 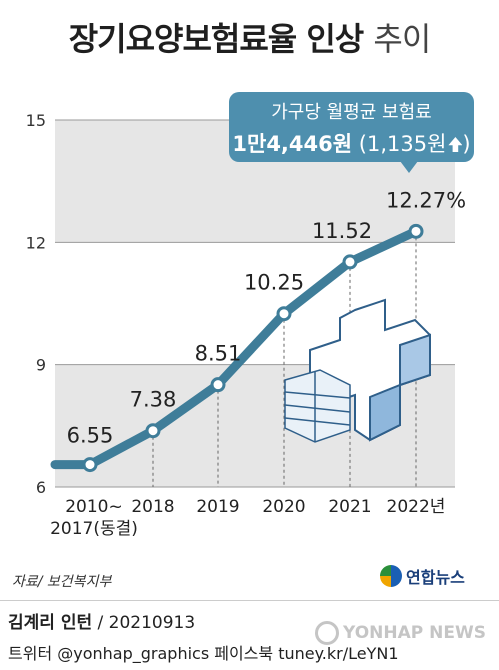 I want to click on callout-amount: 1만4,446원, so click(x=292, y=144).